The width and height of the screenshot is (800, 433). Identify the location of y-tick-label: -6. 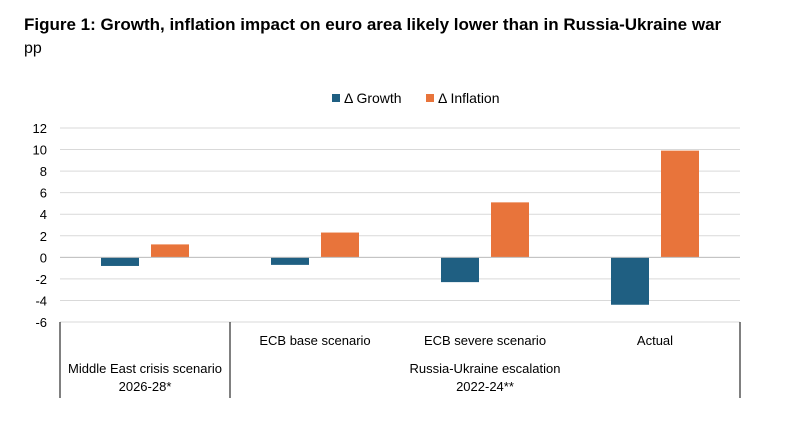
(41, 322).